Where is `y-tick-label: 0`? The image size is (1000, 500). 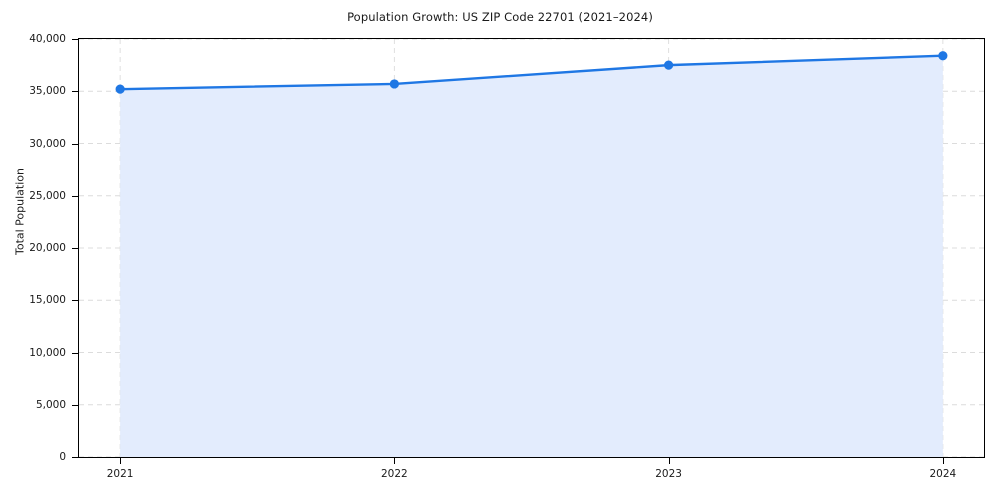
y-tick-label: 0 is located at coordinates (62, 457).